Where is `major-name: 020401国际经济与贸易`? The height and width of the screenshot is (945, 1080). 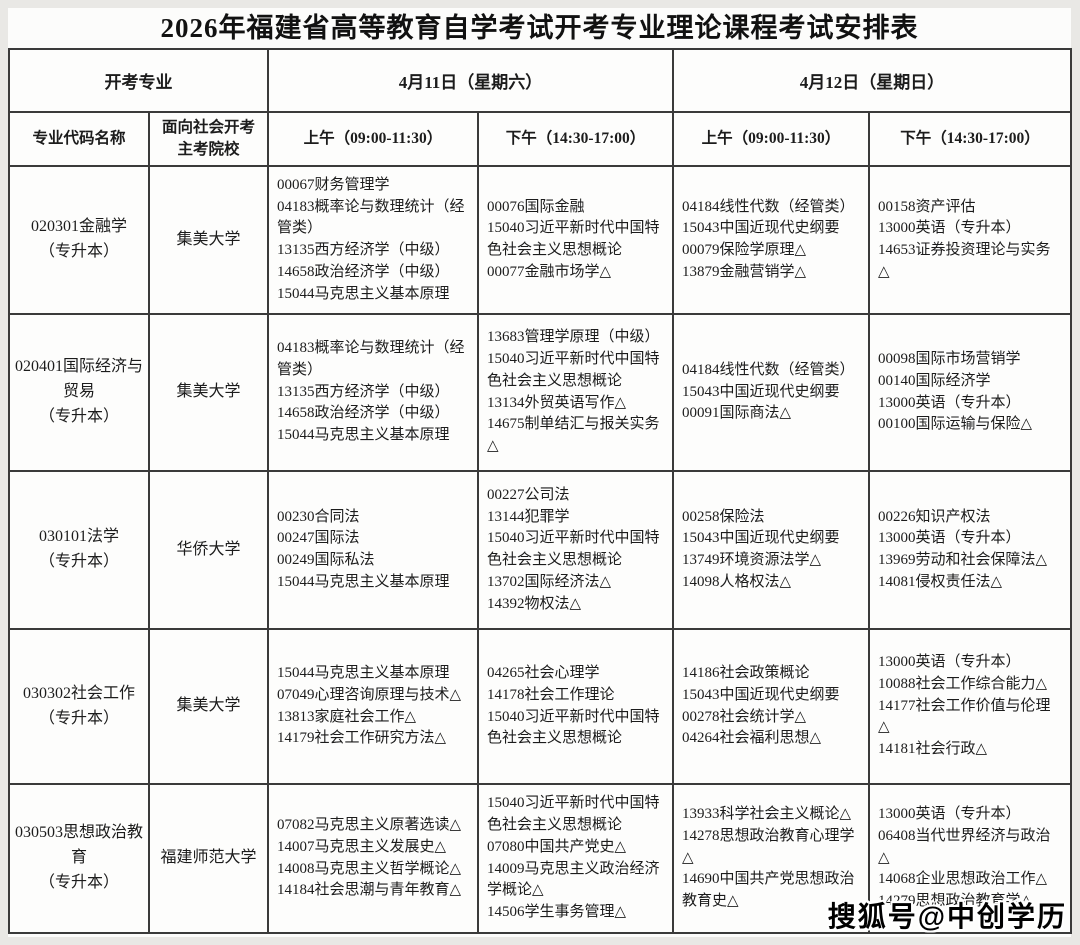 major-name: 020401国际经济与贸易 is located at coordinates (78, 379).